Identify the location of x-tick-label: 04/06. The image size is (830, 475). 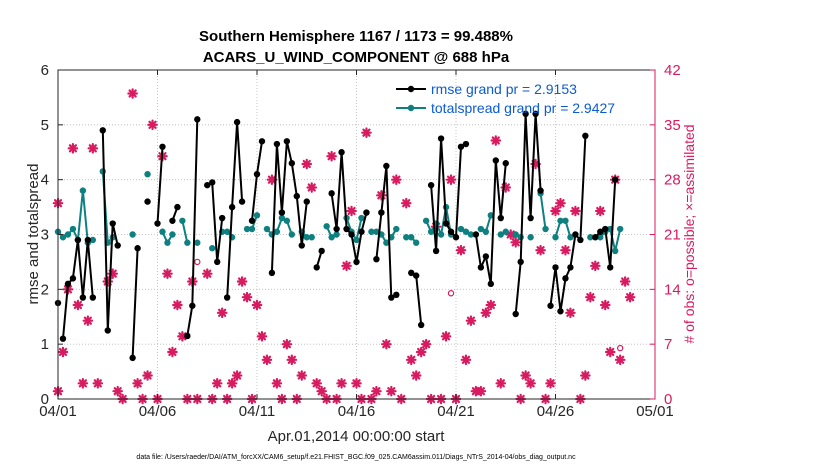
(158, 411).